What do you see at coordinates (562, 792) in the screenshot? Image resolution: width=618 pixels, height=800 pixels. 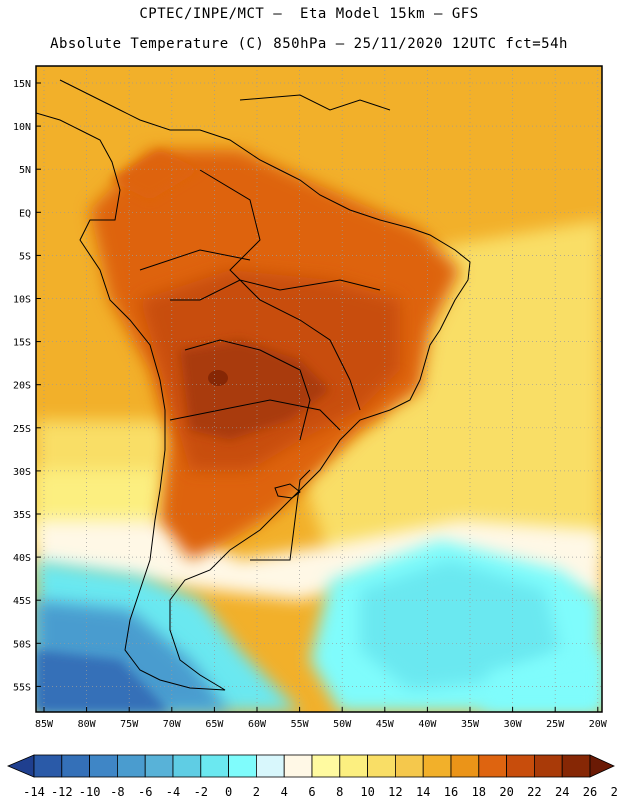 I see `colorbar-label: 24` at bounding box center [562, 792].